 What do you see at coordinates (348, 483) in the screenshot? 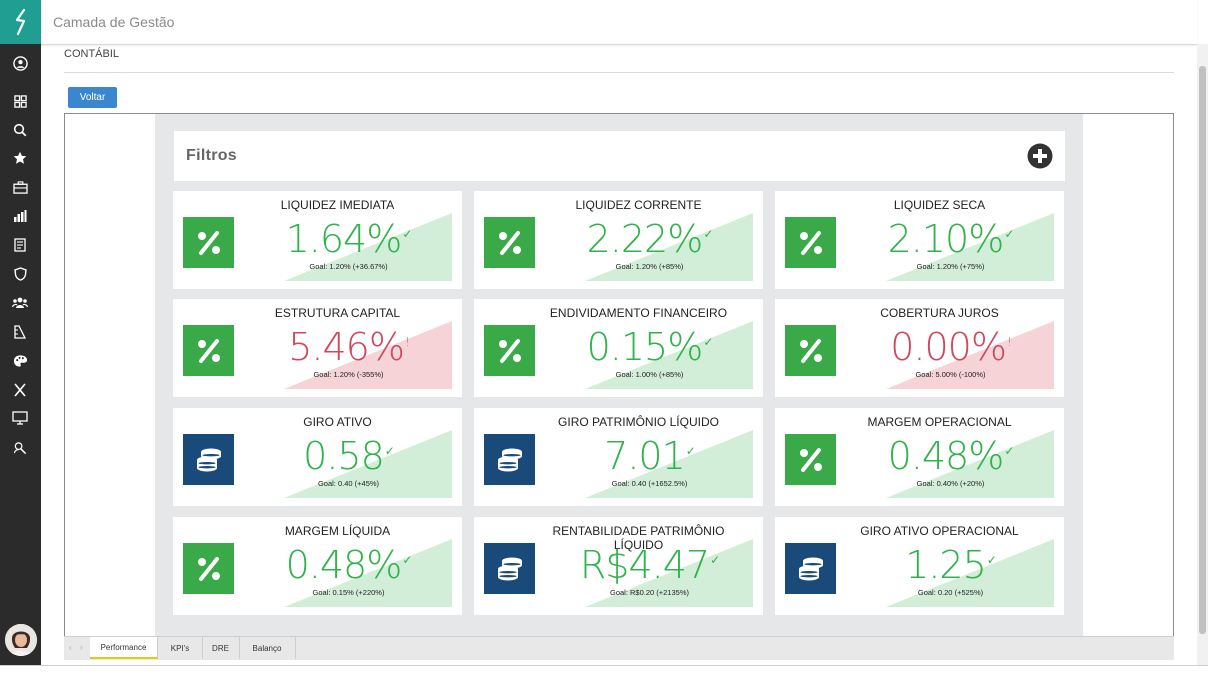
I see `kpi-goal: Goal: 0.40 (+45%)` at bounding box center [348, 483].